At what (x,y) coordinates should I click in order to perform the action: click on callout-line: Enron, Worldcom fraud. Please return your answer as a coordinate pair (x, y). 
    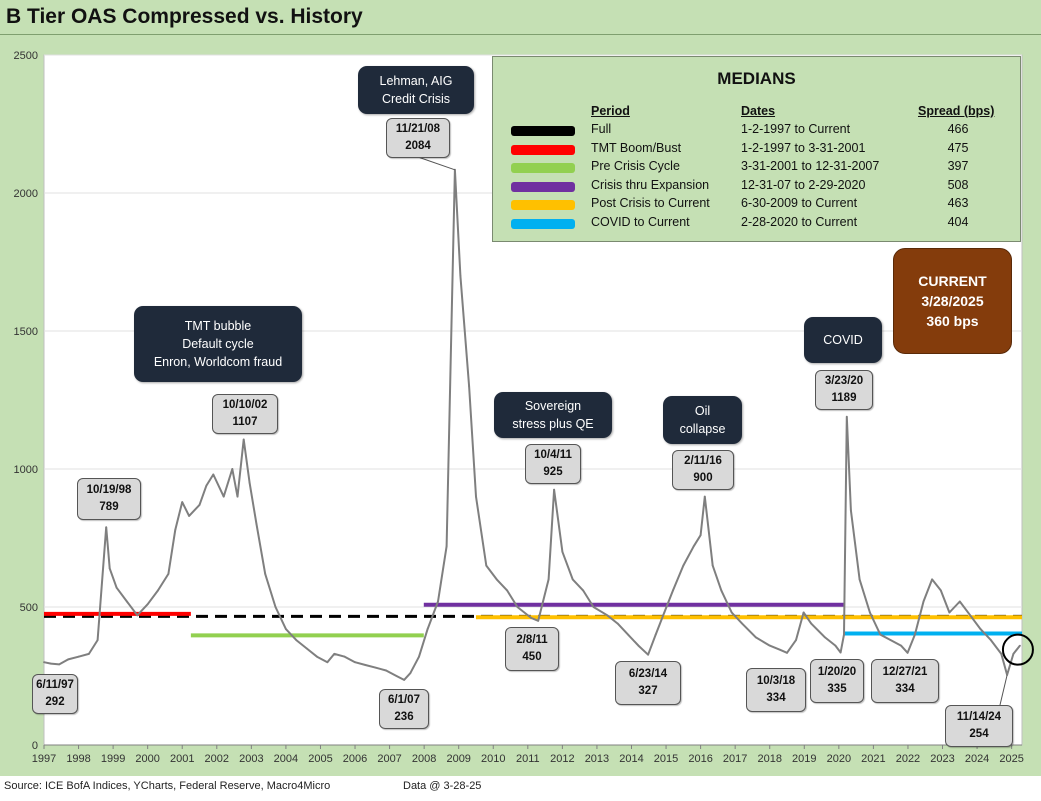
    Looking at the image, I should click on (218, 362).